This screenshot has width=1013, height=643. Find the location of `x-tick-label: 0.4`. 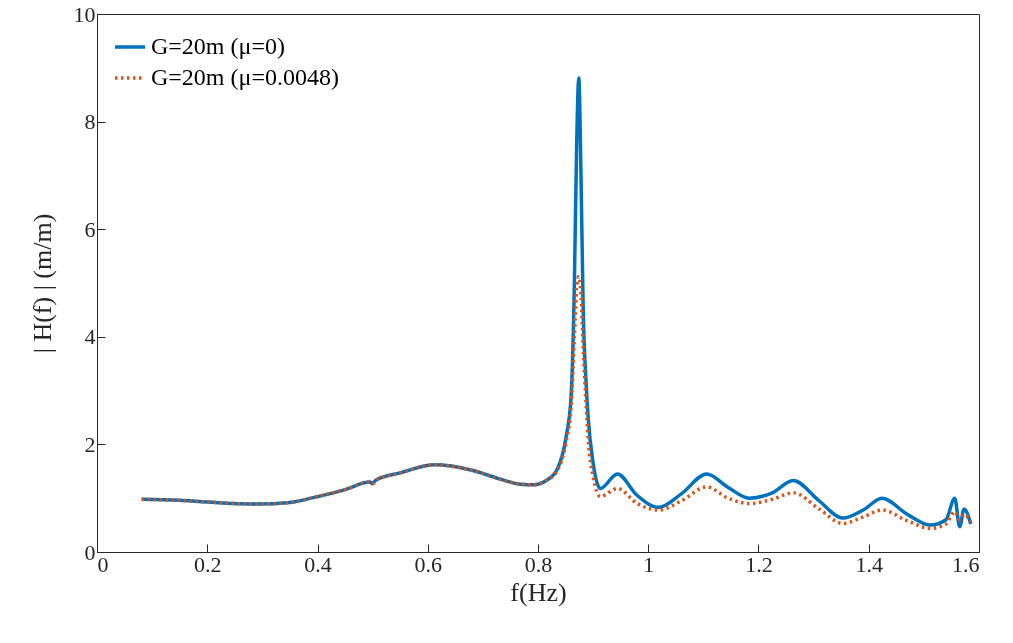

x-tick-label: 0.4 is located at coordinates (318, 564).